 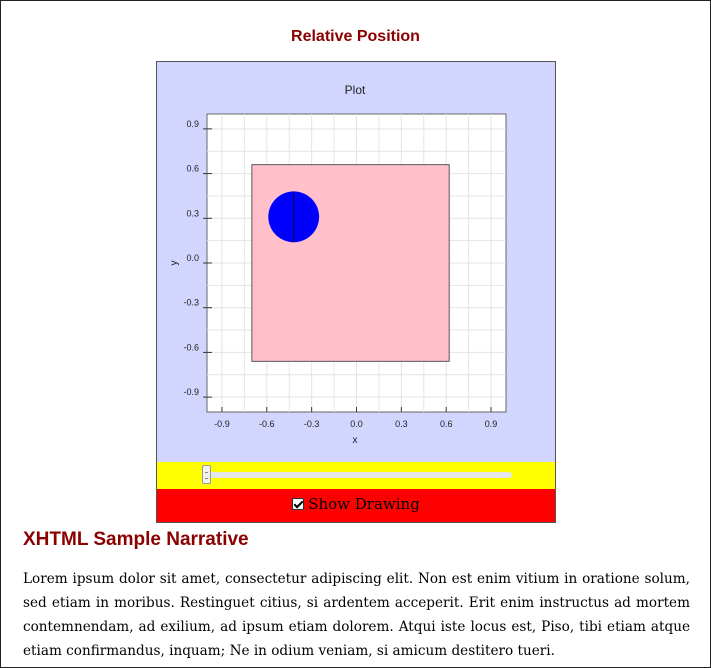 I want to click on y-tick-label: 0.0, so click(x=192, y=258).